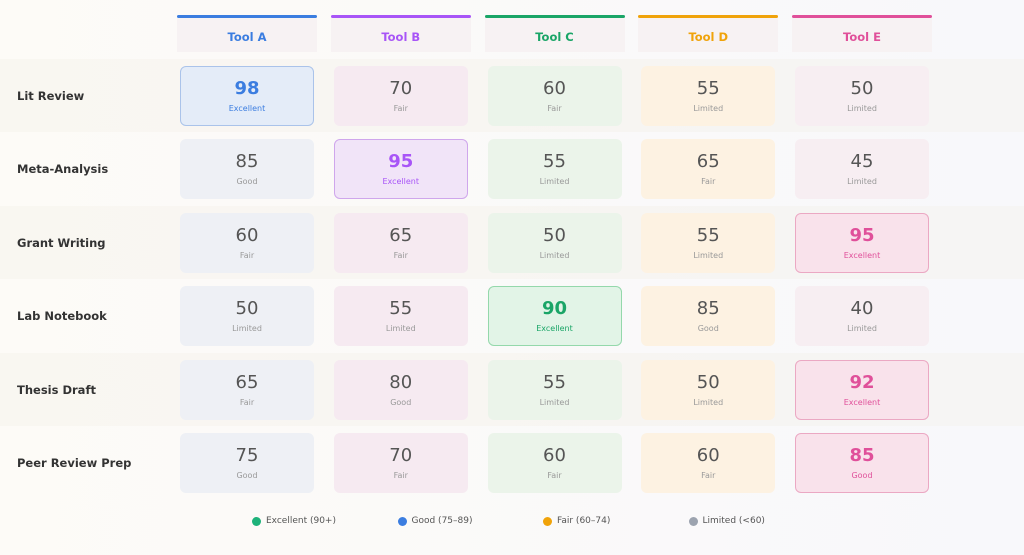  What do you see at coordinates (63, 169) in the screenshot?
I see `row-label: Meta-Analysis` at bounding box center [63, 169].